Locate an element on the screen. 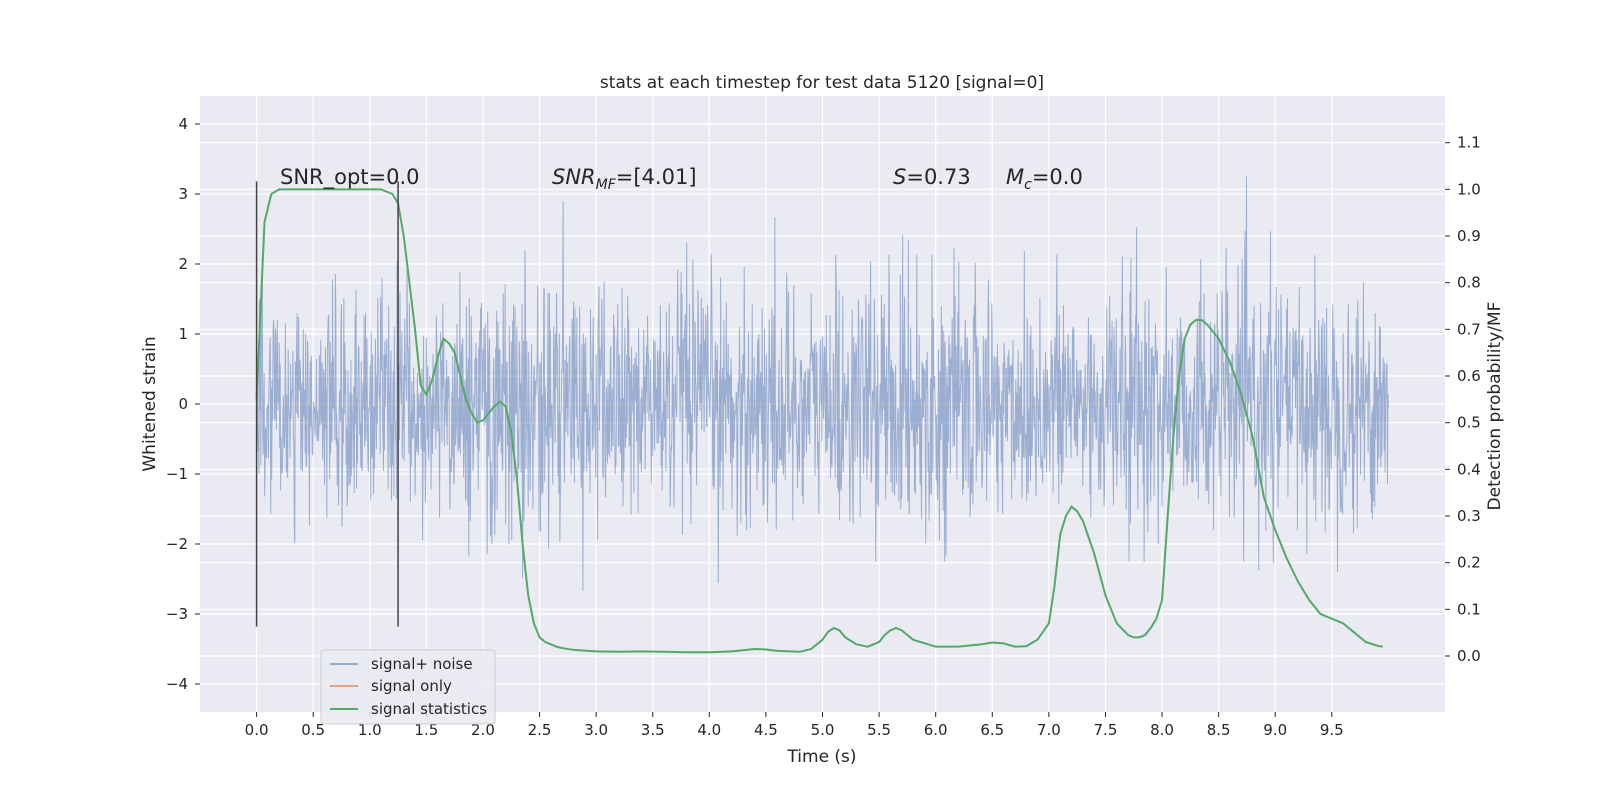  x-axis-label: Time (s) is located at coordinates (821, 757).